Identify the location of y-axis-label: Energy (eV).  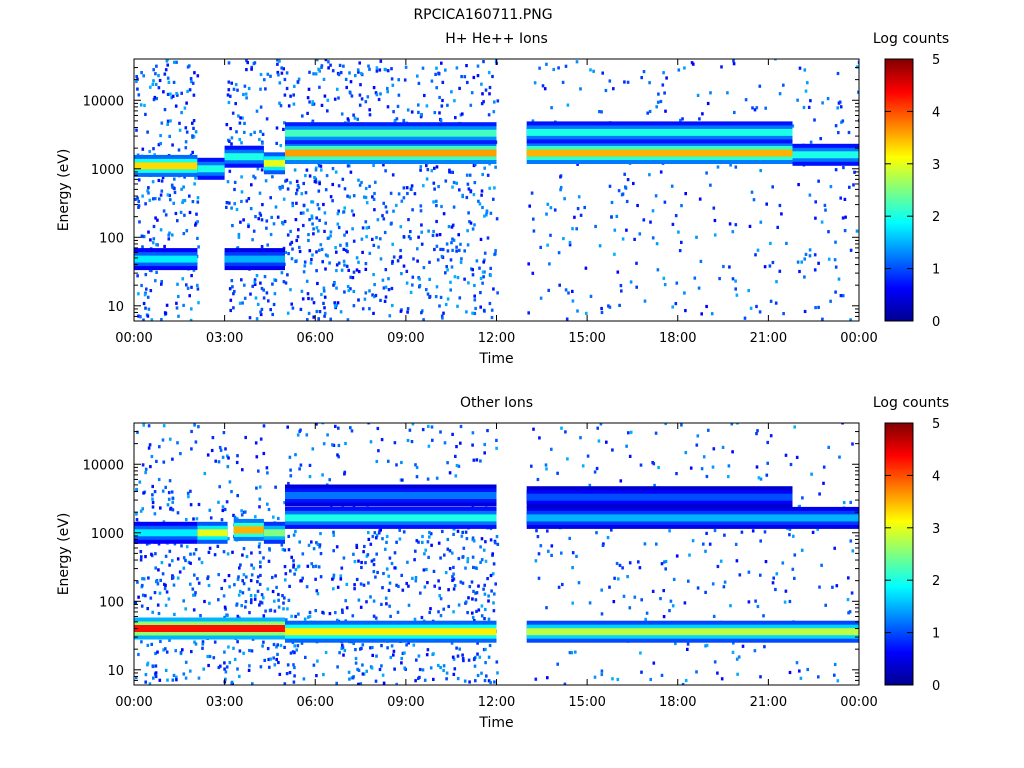
(64, 190).